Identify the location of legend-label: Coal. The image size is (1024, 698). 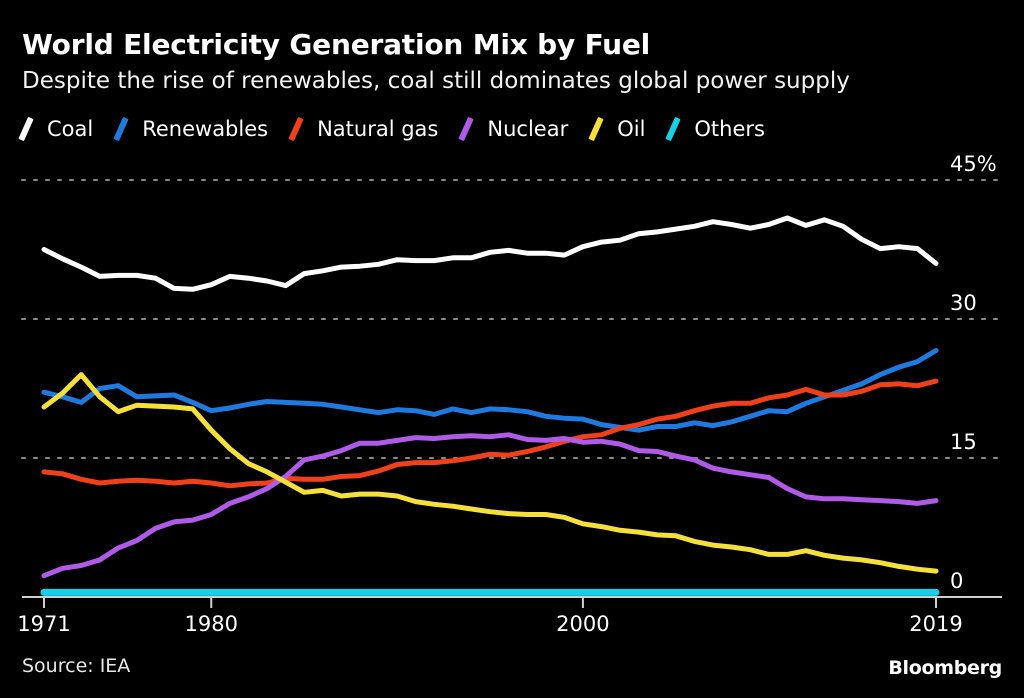
(70, 129).